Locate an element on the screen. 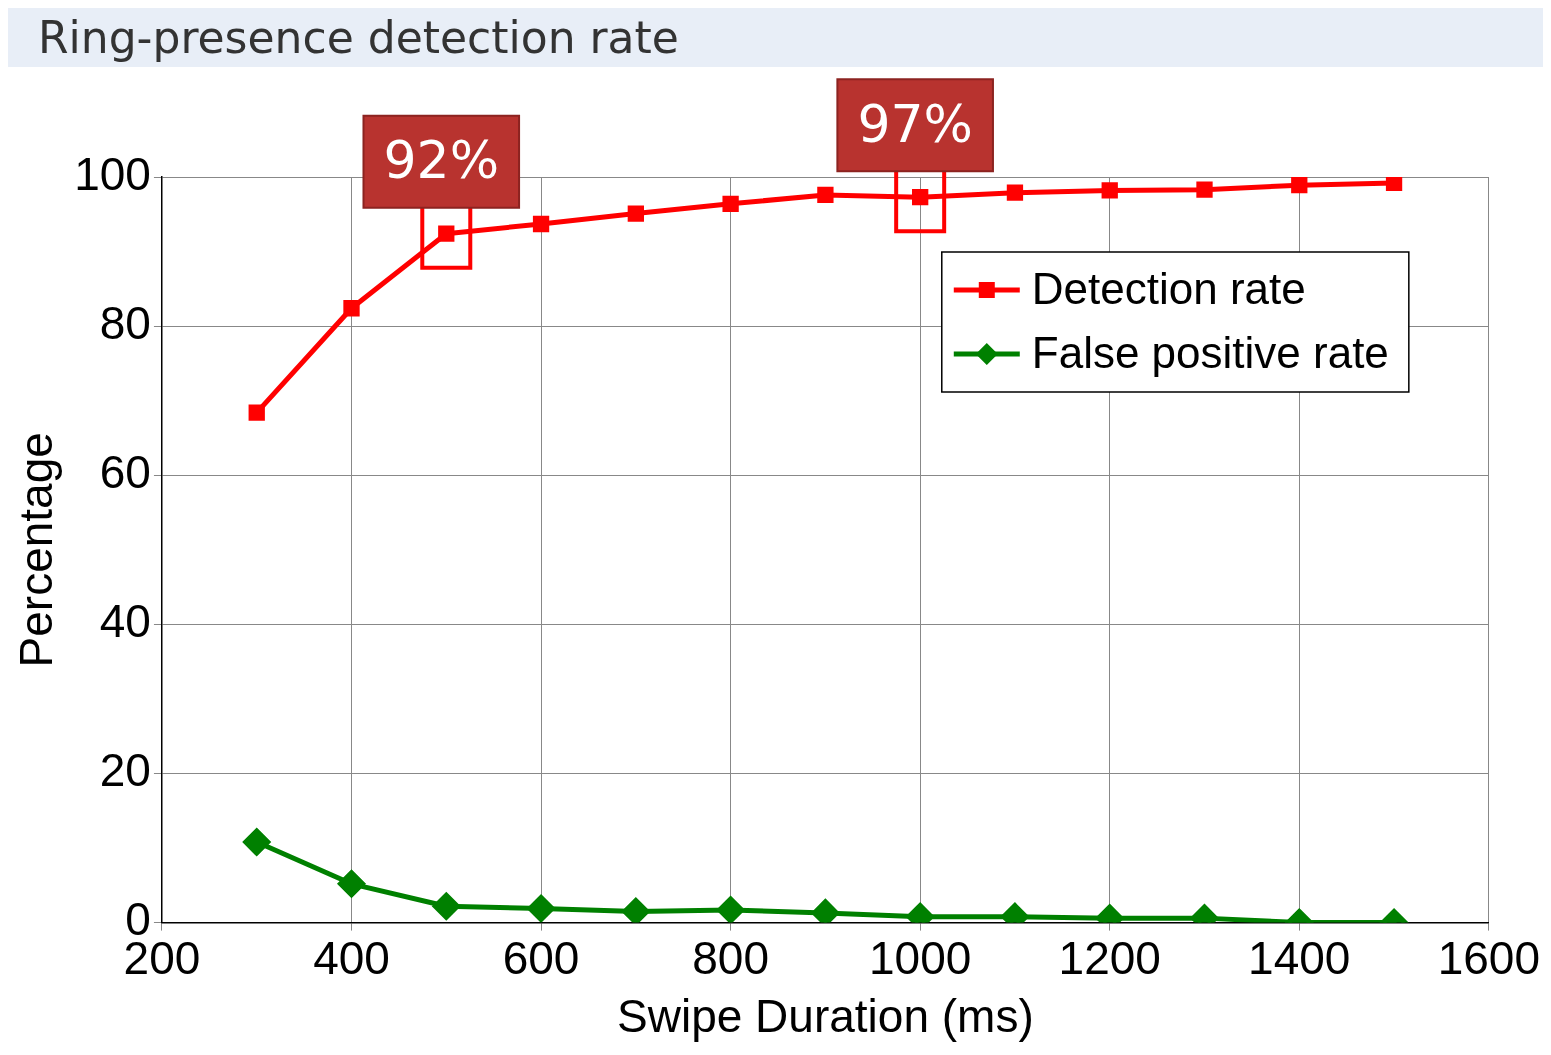 Image resolution: width=1551 pixels, height=1055 pixels. x-tick-label: 600 is located at coordinates (541, 957).